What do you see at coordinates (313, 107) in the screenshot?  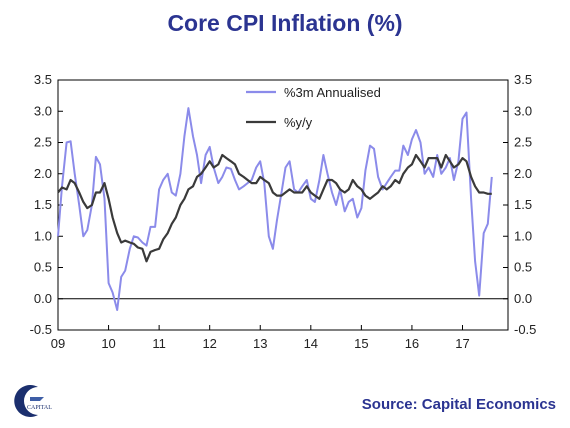 I see `legend: %3m Annualised %y/y` at bounding box center [313, 107].